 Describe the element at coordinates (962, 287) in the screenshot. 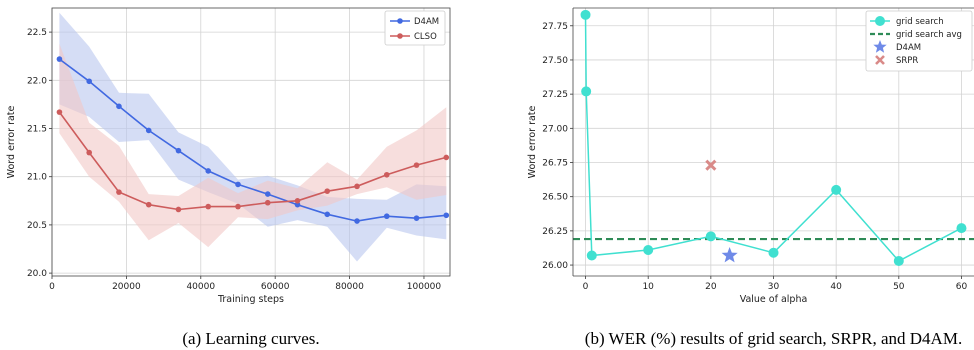

I see `x-tick-label: 60` at that location.